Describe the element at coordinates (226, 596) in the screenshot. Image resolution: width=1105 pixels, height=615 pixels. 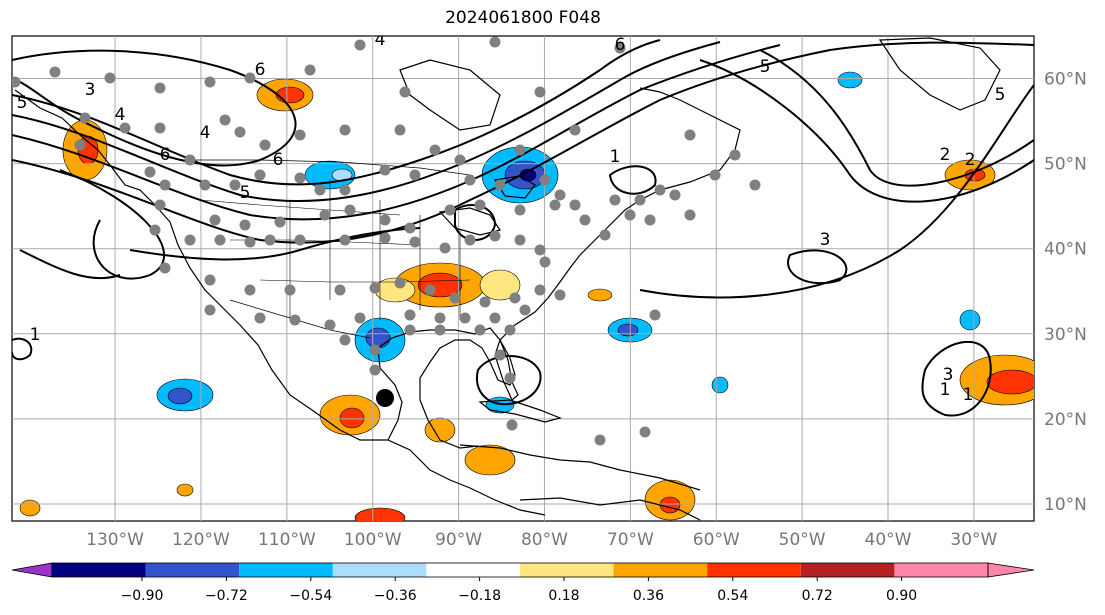
I see `colorbar-tick-label: −0.72` at that location.